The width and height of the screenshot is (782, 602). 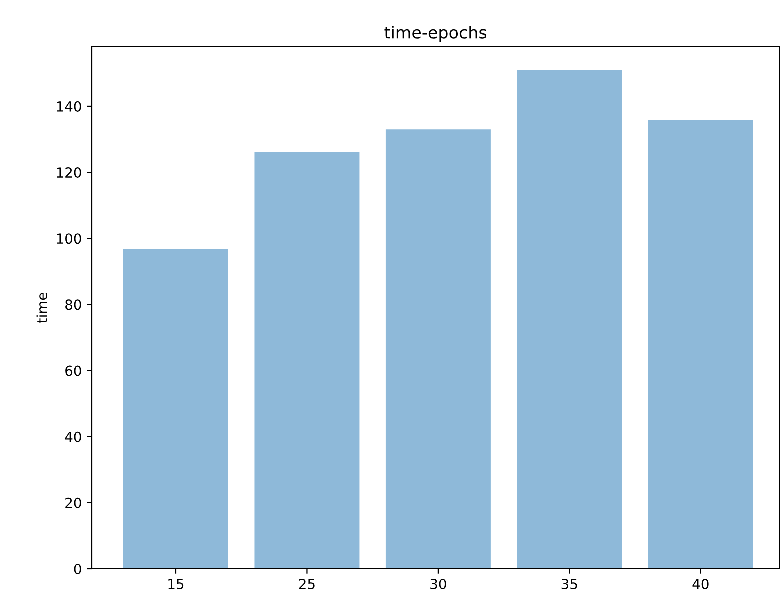 I want to click on y-tick-label: 80, so click(x=74, y=305).